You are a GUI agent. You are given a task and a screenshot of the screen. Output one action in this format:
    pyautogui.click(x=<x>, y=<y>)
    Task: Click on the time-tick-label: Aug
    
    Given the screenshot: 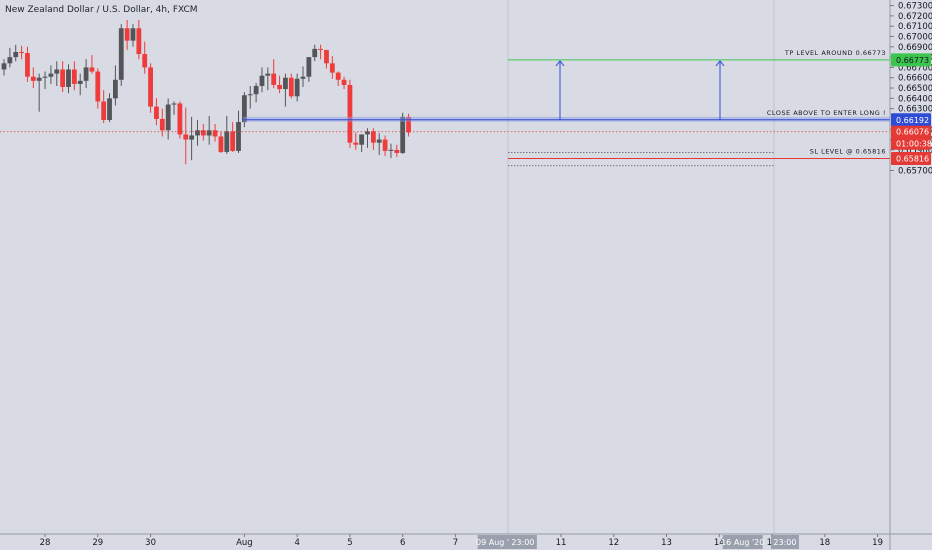 What is the action you would take?
    pyautogui.click(x=244, y=543)
    